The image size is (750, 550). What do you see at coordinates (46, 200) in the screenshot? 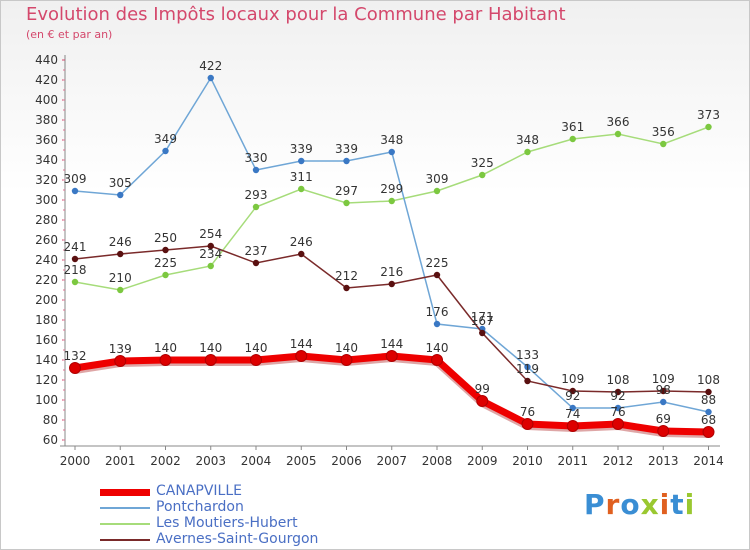
I see `y-tick-label: 300` at bounding box center [46, 200].